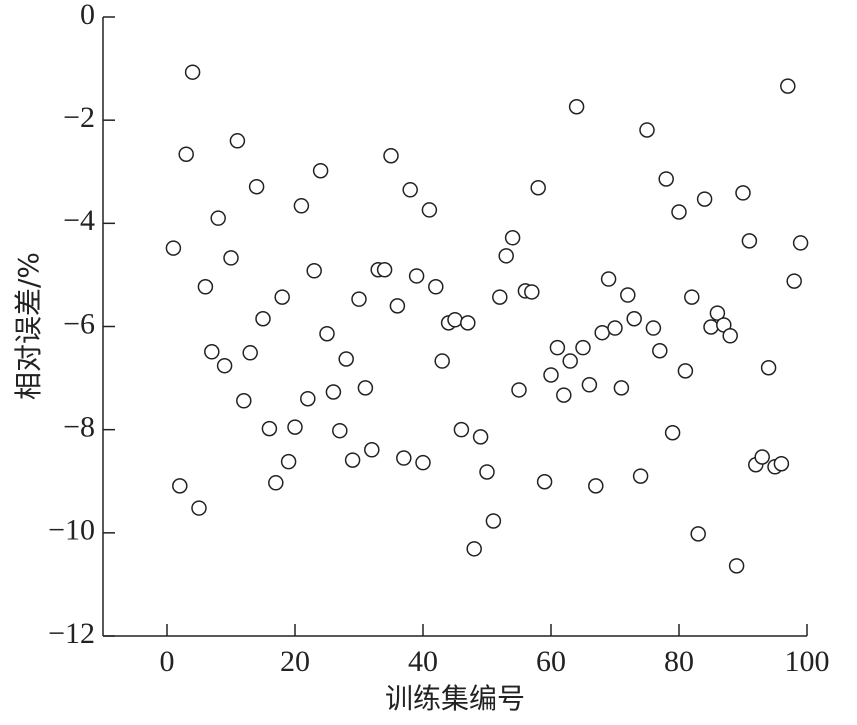  What do you see at coordinates (679, 661) in the screenshot?
I see `x-tick-label: 80` at bounding box center [679, 661].